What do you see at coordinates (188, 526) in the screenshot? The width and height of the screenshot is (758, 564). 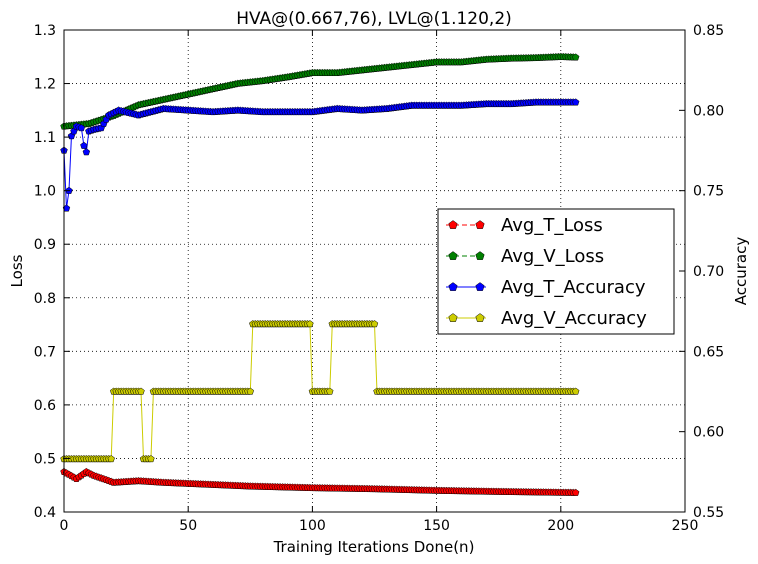 I see `x-tick-label: 50` at bounding box center [188, 526].